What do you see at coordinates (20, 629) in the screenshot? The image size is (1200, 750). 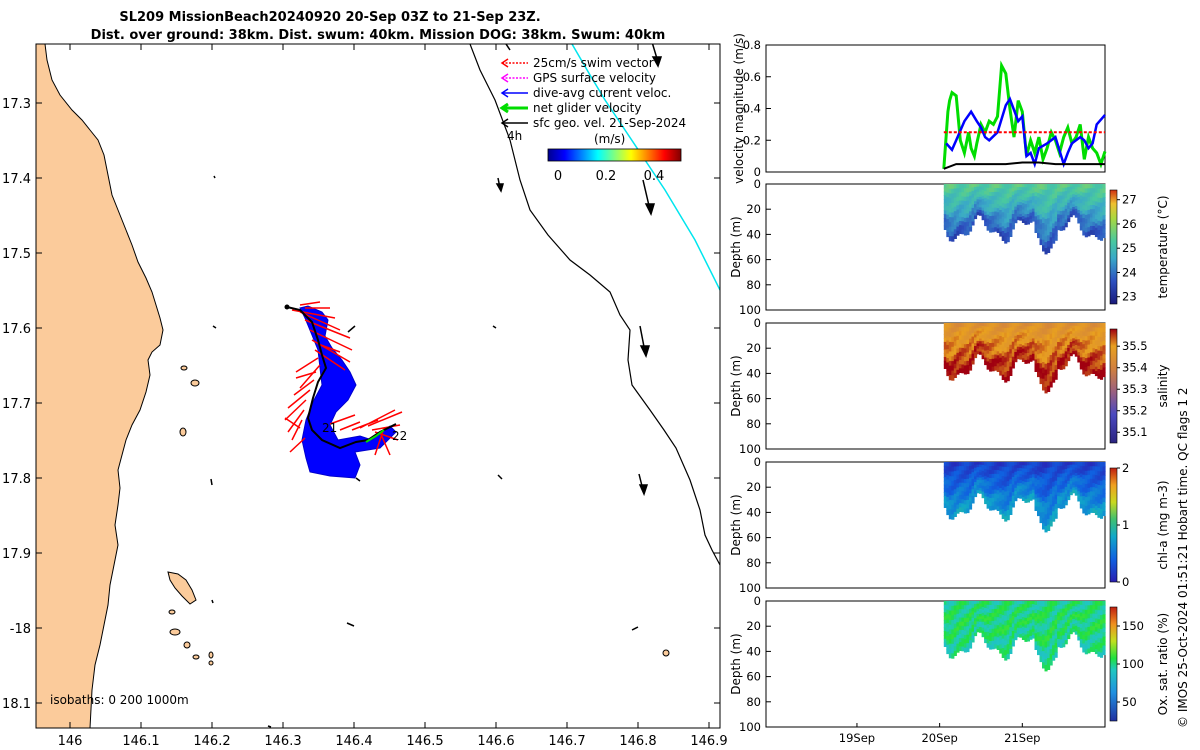 I see `lat-tick-label: -18` at bounding box center [20, 629].